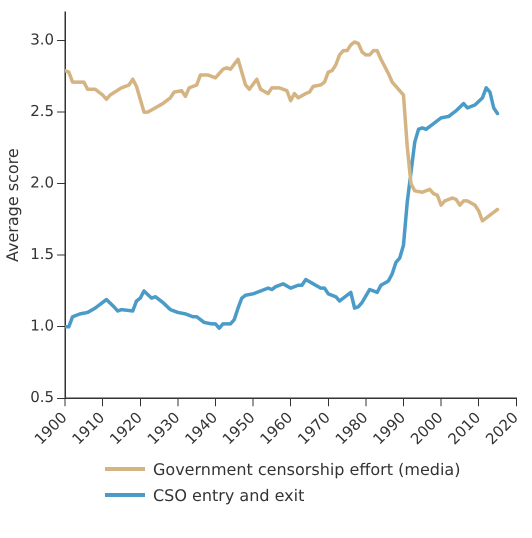 The height and width of the screenshot is (538, 532). I want to click on legend-label: CSO entry and exit, so click(228, 495).